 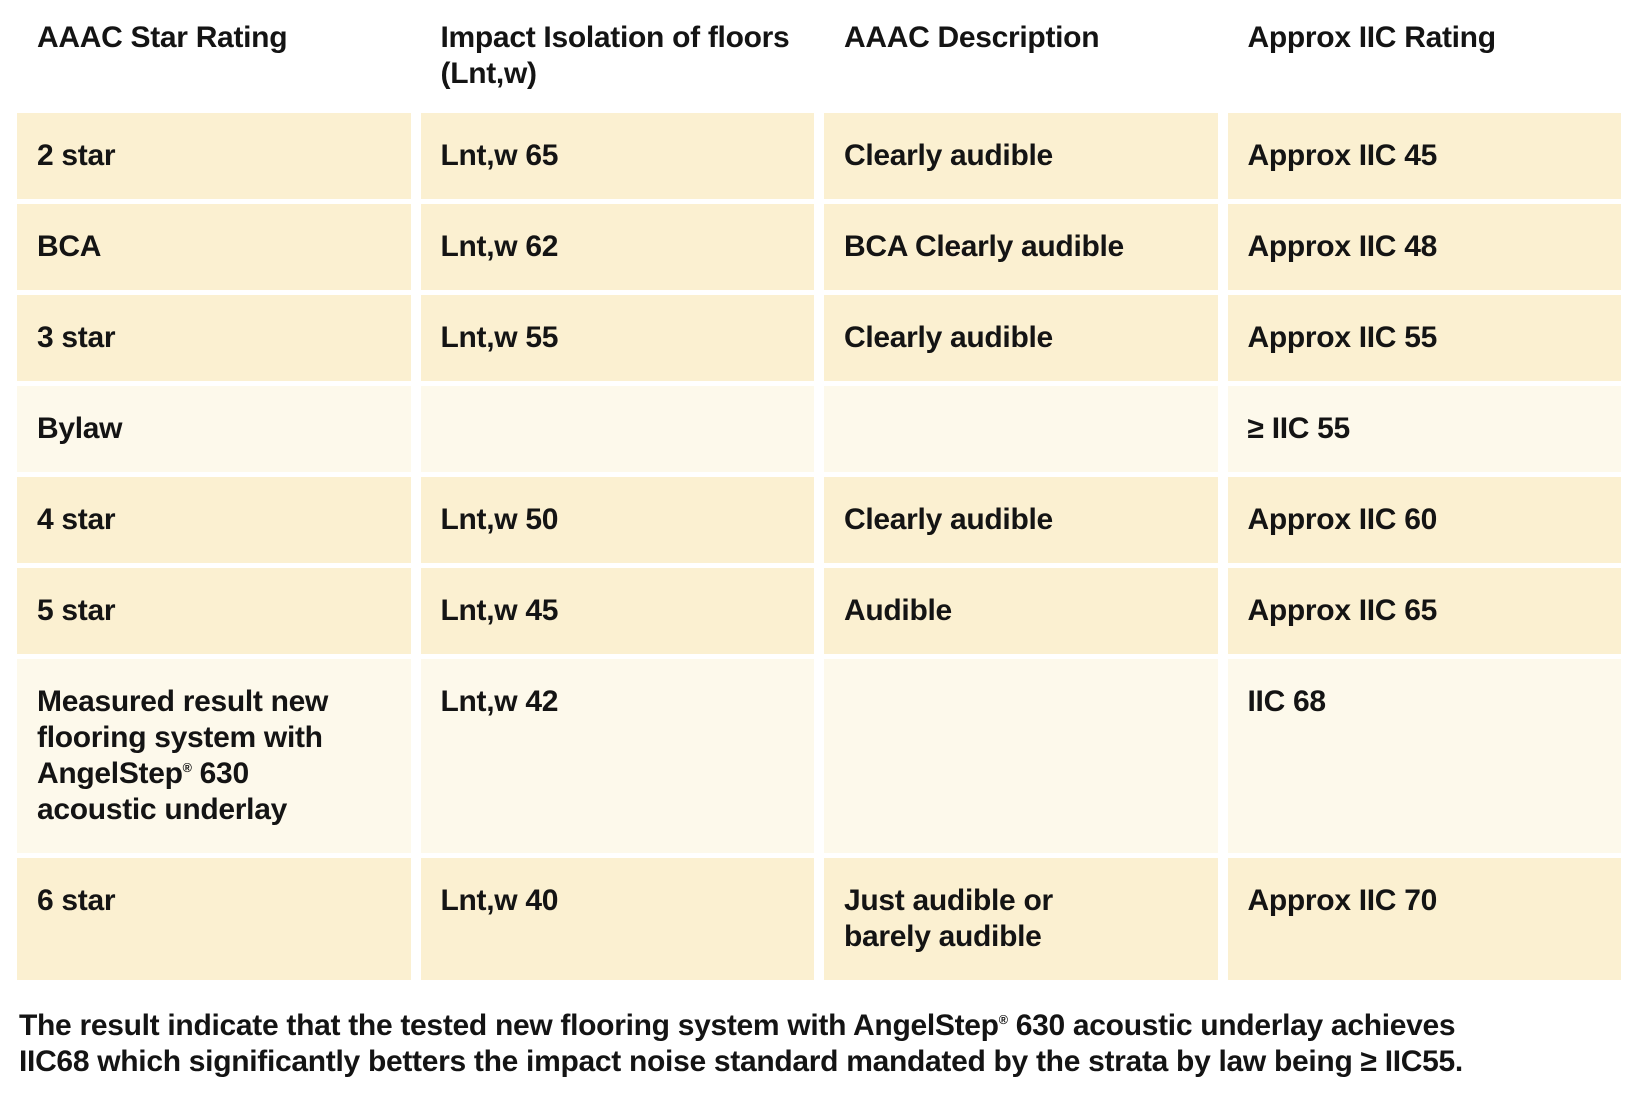 What do you see at coordinates (1424, 156) in the screenshot?
I see `cell-iic-rating: Approx IIC 45` at bounding box center [1424, 156].